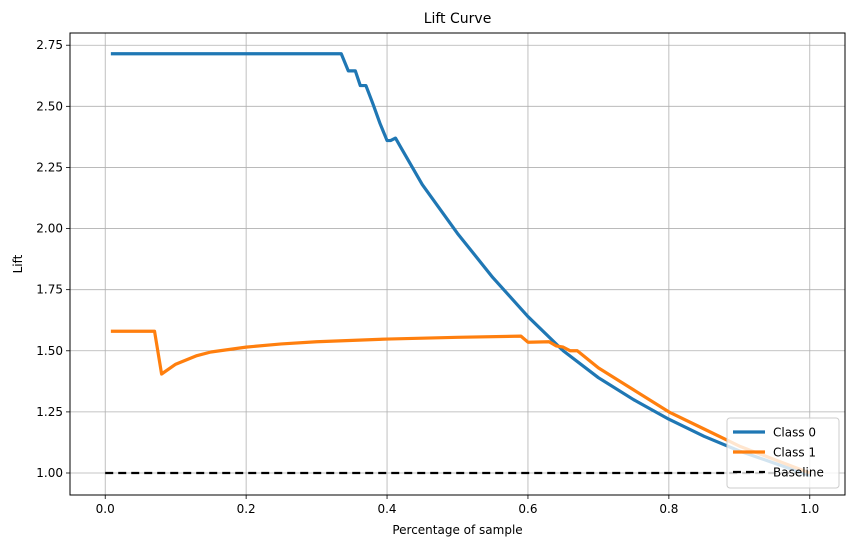 This screenshot has width=855, height=547. What do you see at coordinates (794, 453) in the screenshot?
I see `legend-label: Class 1` at bounding box center [794, 453].